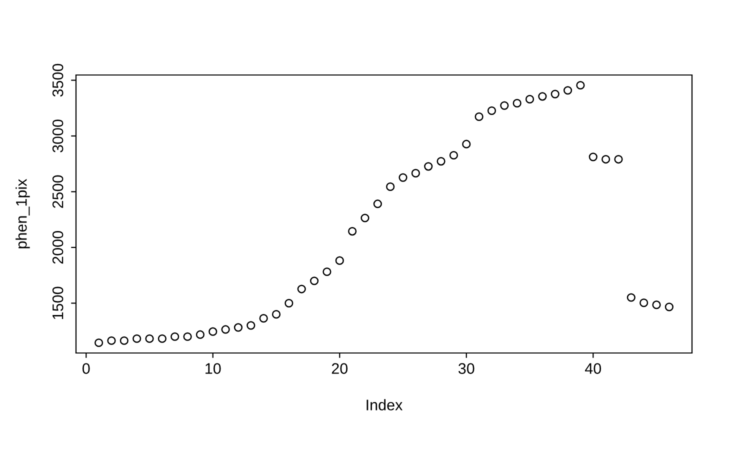 Image resolution: width=733 pixels, height=451 pixels. Describe the element at coordinates (593, 368) in the screenshot. I see `x-tick-label: 40` at that location.